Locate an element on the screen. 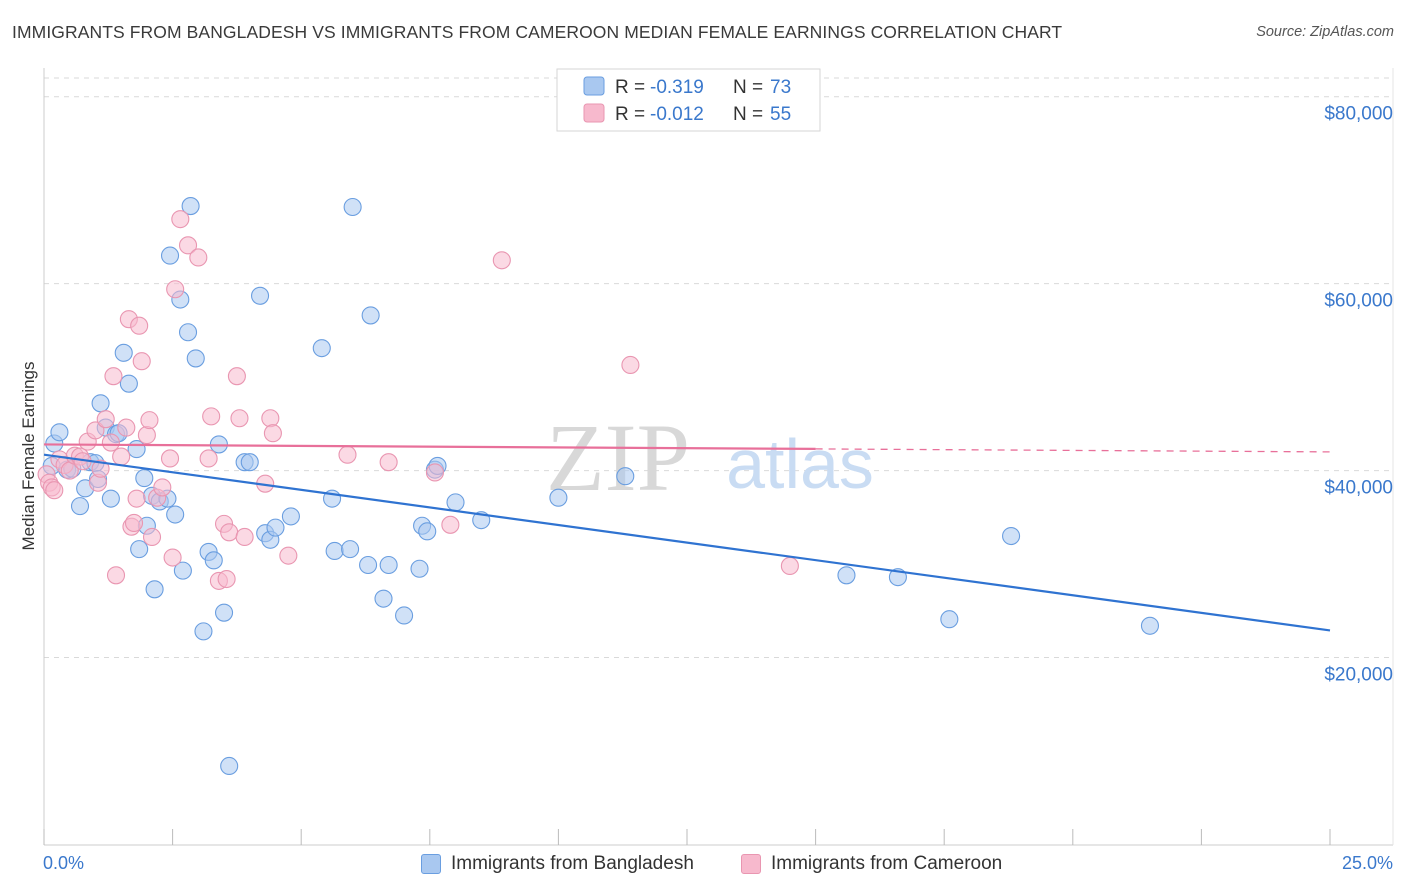 The height and width of the screenshot is (892, 1406). bottom-legend-swatch-bangladesh is located at coordinates (431, 864).